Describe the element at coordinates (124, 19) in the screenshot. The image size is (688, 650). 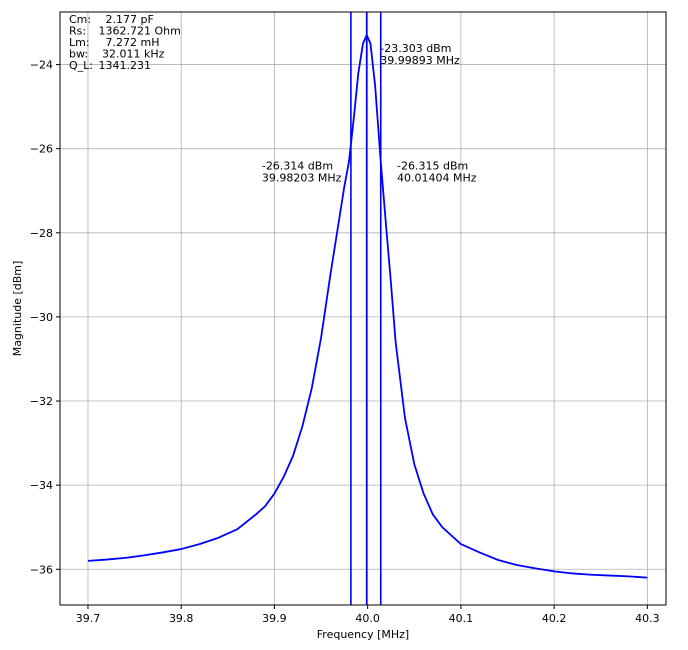
I see `param-value: 2.177 pF` at that location.